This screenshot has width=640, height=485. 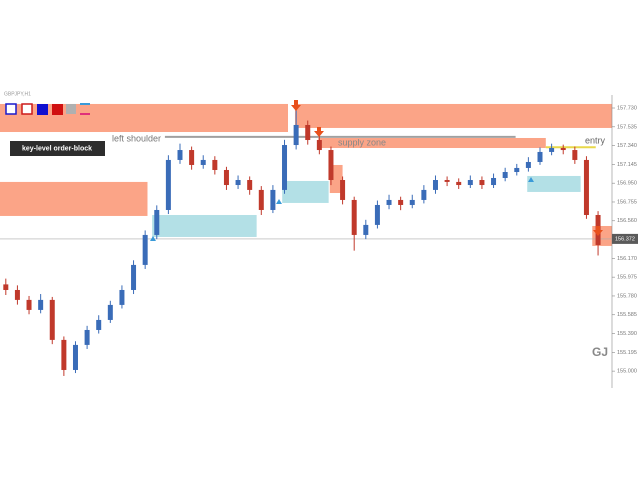 I want to click on y-tick-label: 156.170, so click(x=627, y=259).